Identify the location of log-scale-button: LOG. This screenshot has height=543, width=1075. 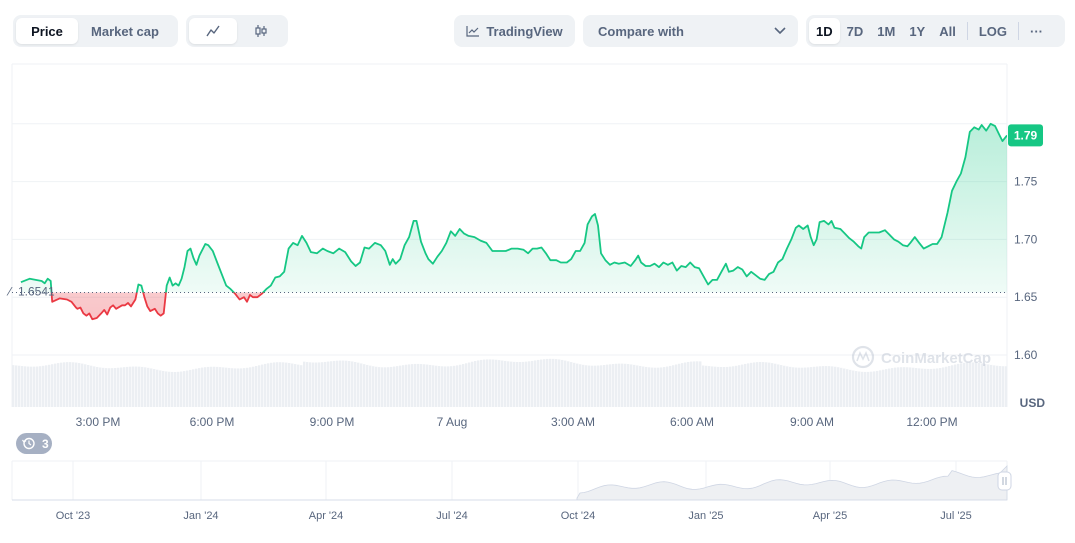
(993, 31).